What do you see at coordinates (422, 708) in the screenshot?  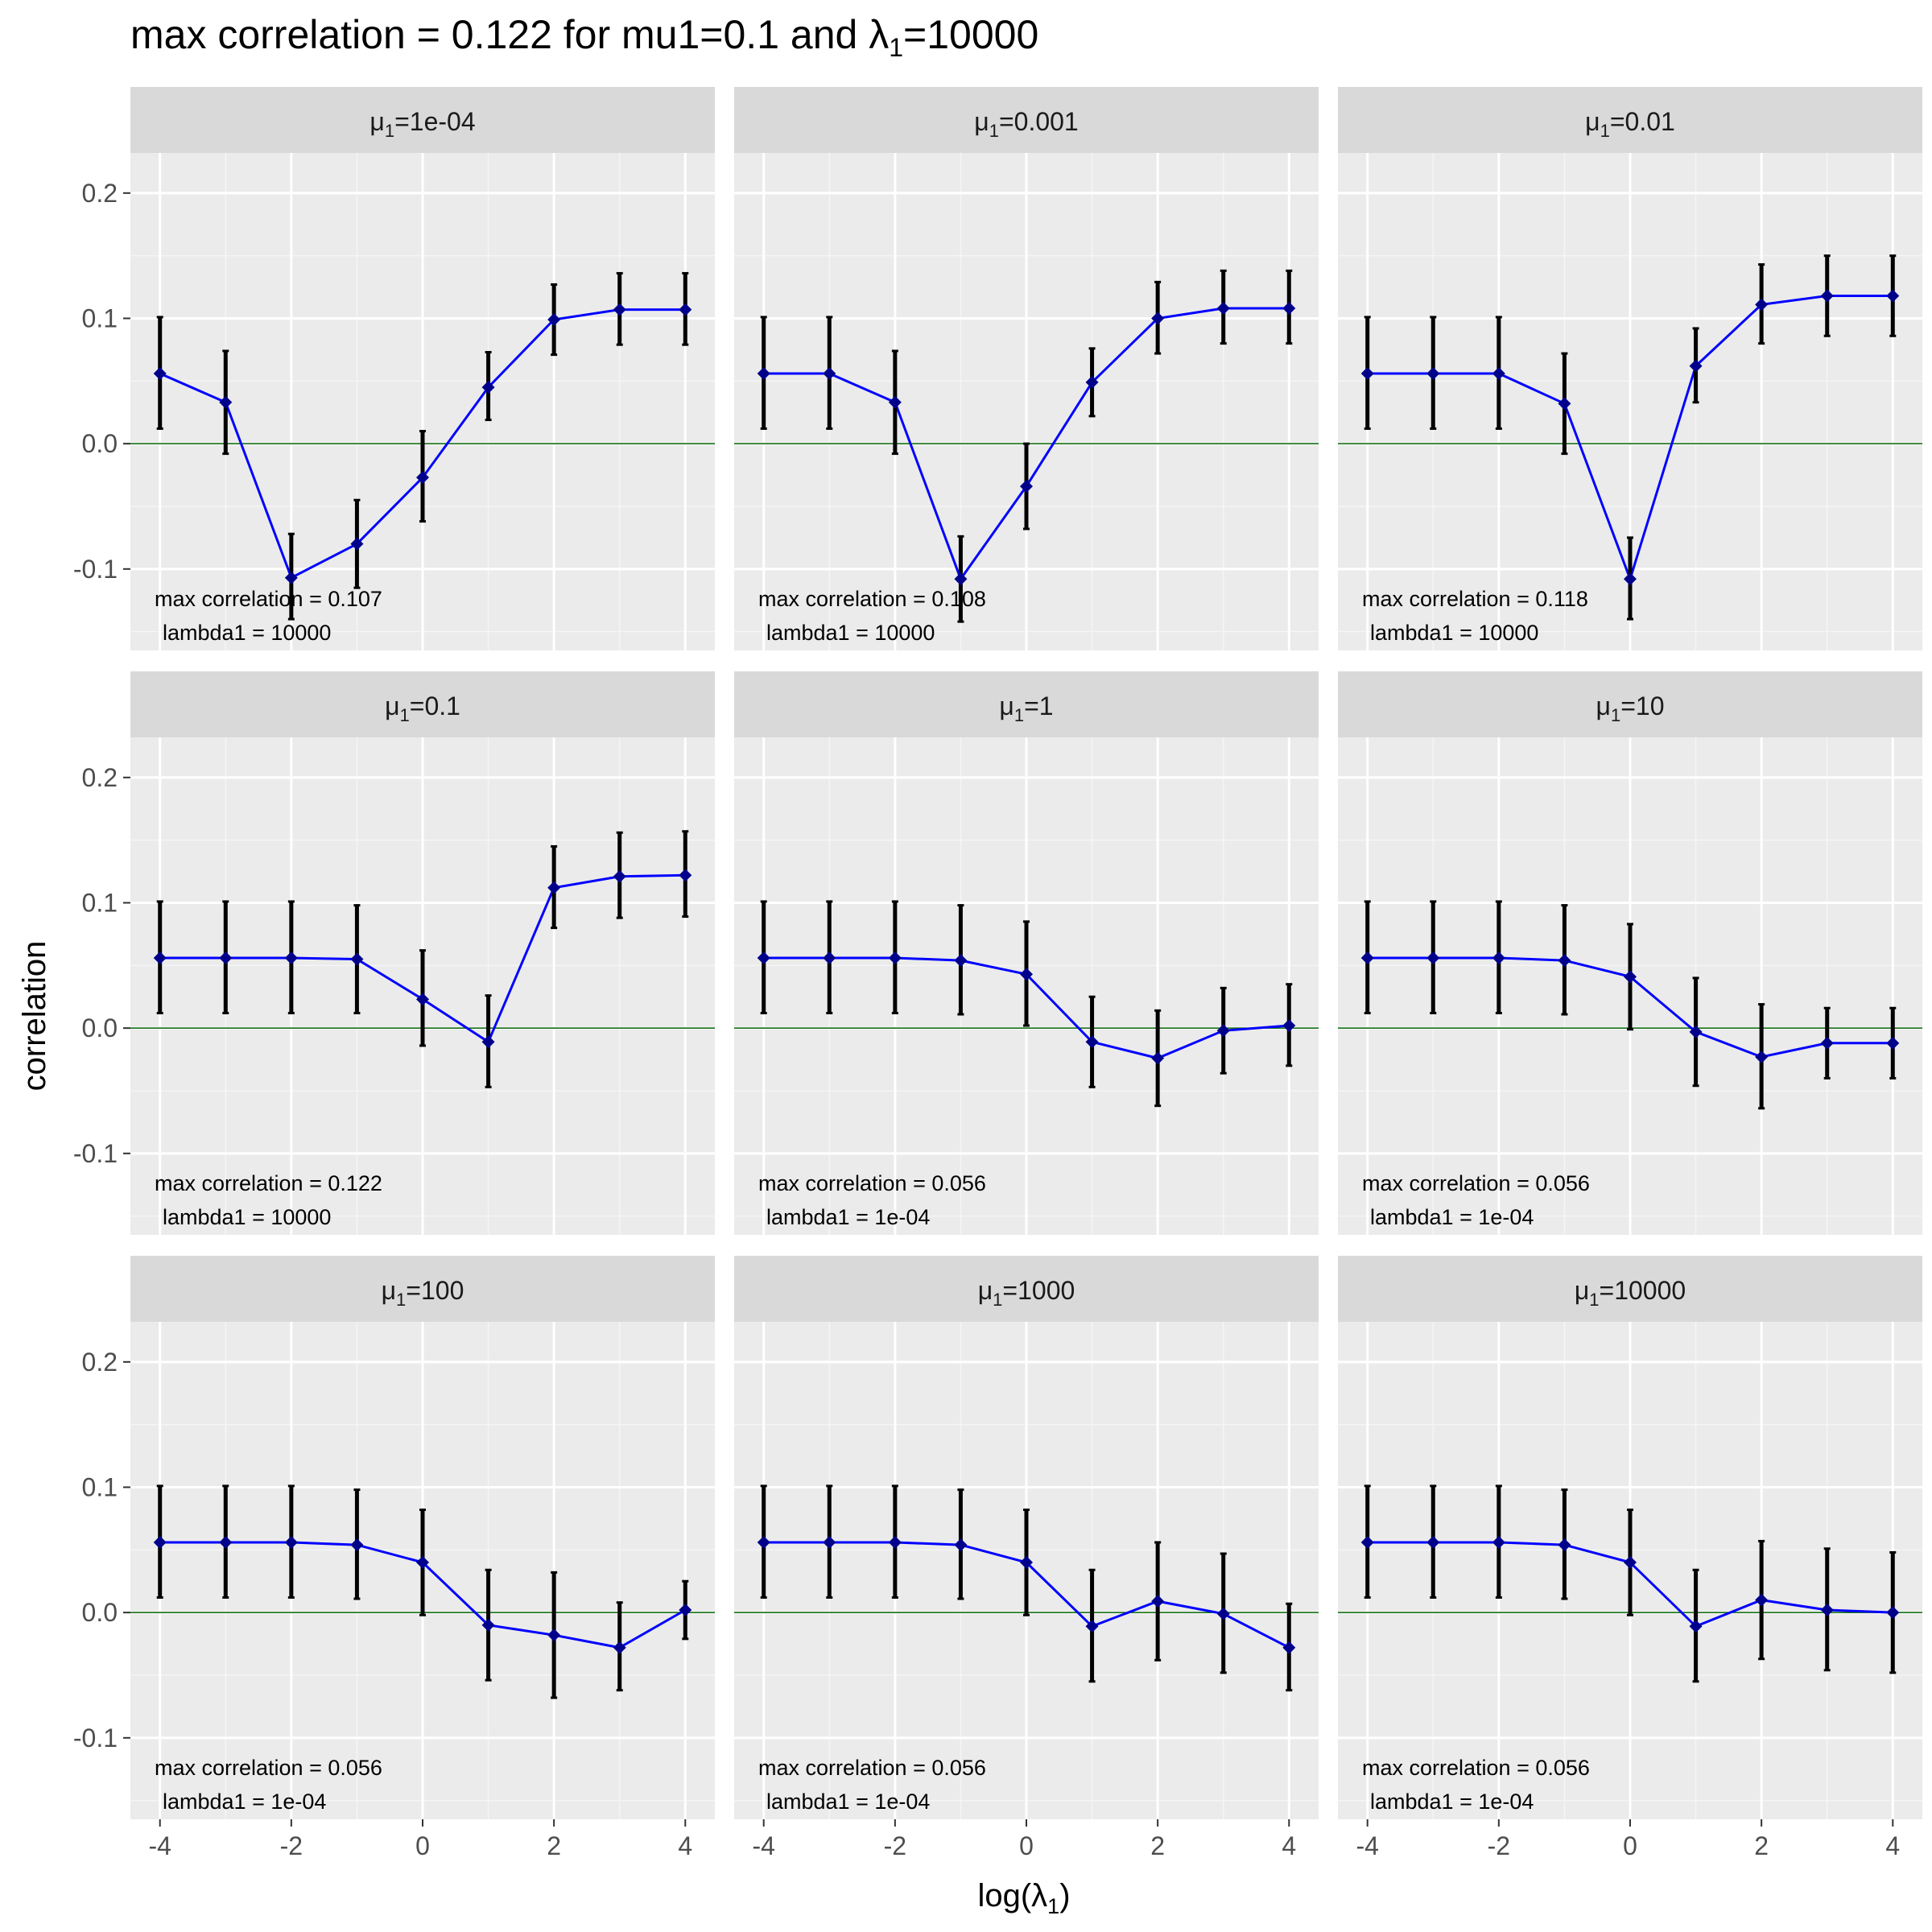 I see `facet-strip-label: μ1=0.1` at bounding box center [422, 708].